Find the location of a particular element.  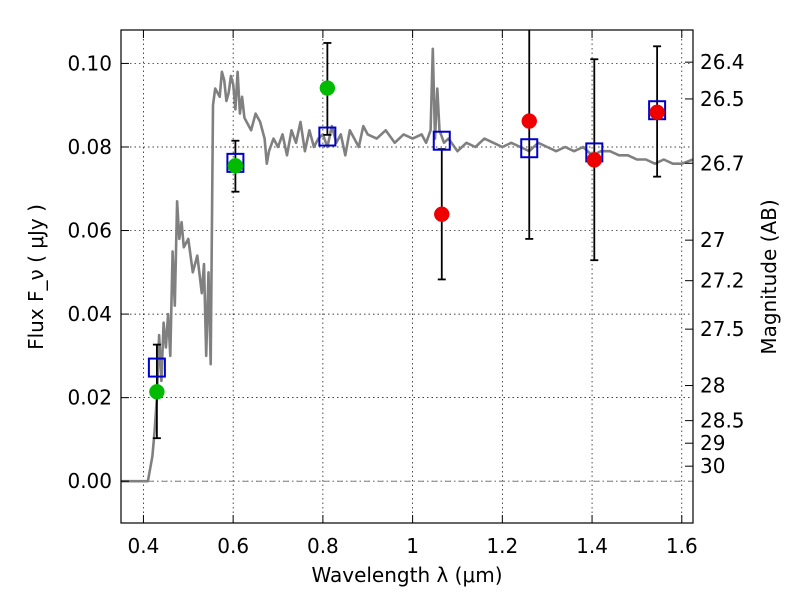

x-tick-label: 0.8 is located at coordinates (323, 546).